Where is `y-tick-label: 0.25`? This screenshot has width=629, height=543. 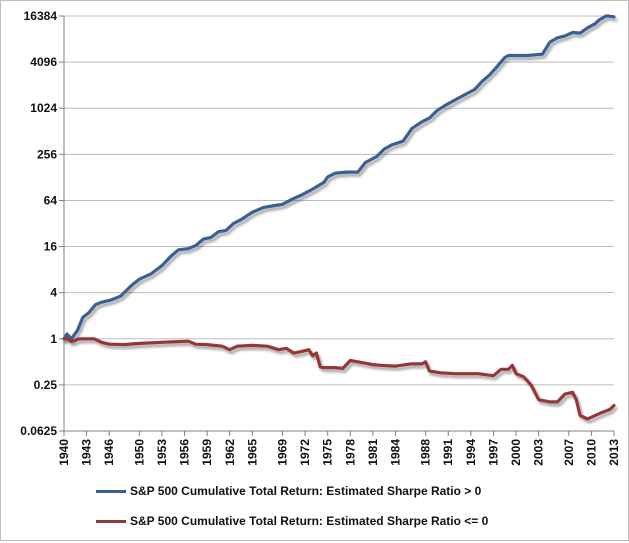 y-tick-label: 0.25 is located at coordinates (46, 385).